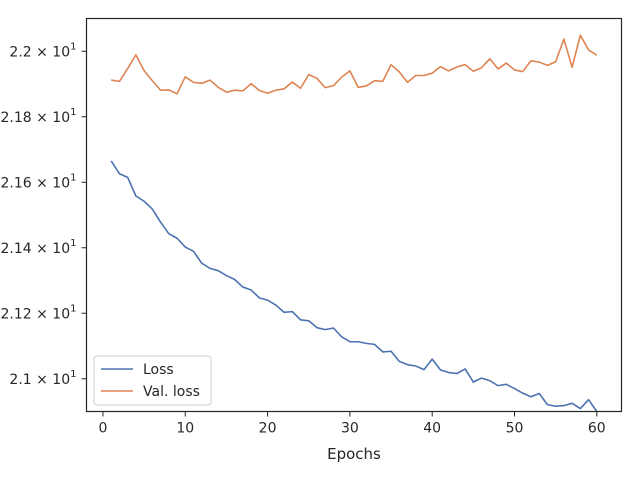 The height and width of the screenshot is (480, 640). I want to click on y-tick-label: 2.16 × 10¹, so click(39, 181).